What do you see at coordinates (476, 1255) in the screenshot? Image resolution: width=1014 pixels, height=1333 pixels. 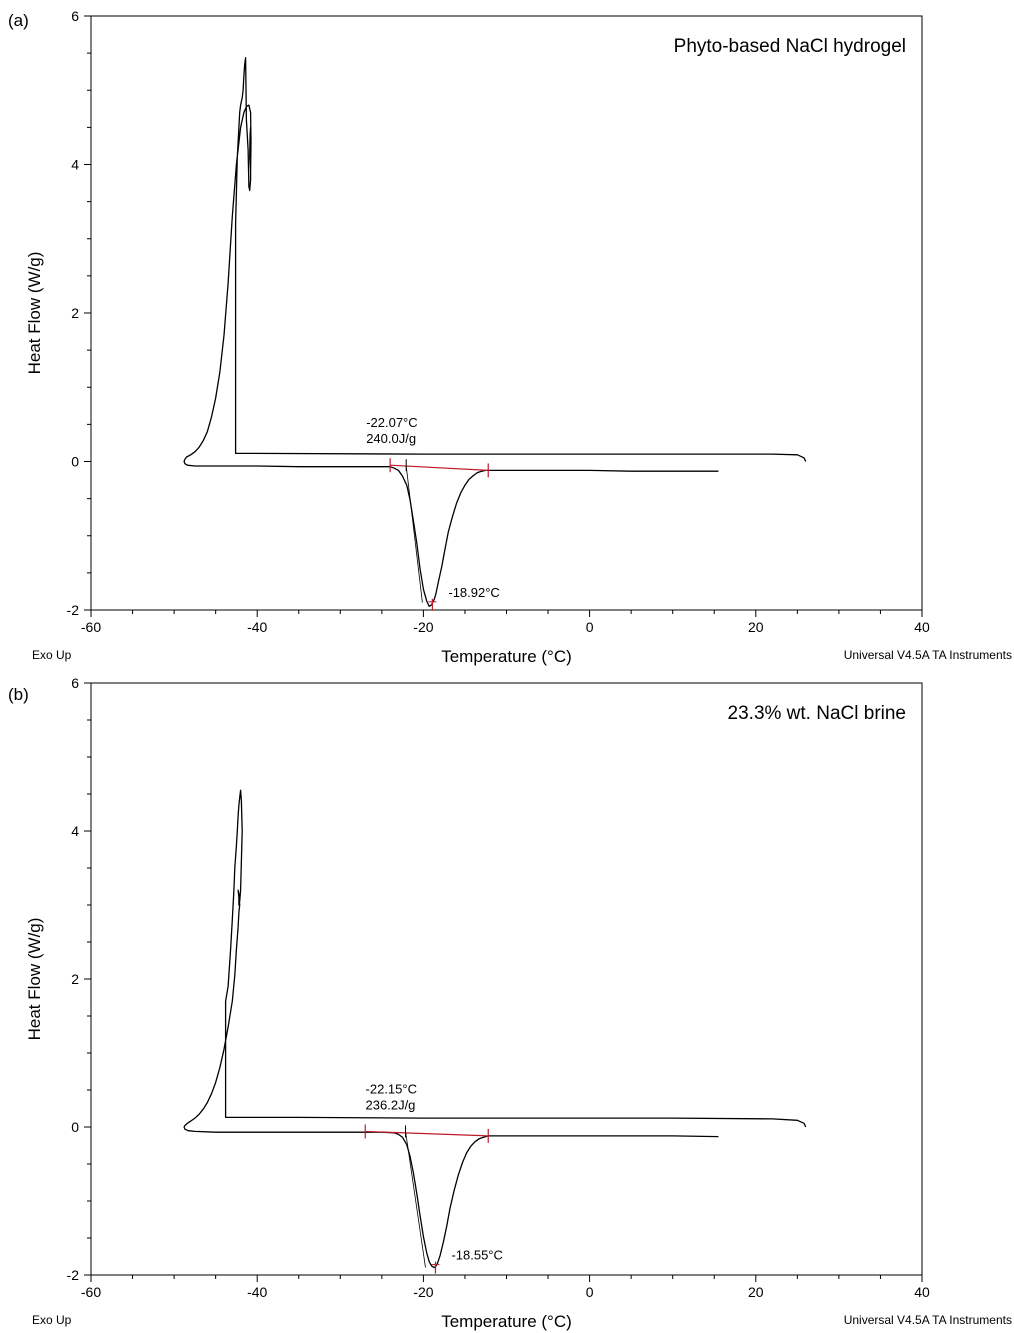 I see `peak-temperature-label: -18.55°C` at bounding box center [476, 1255].